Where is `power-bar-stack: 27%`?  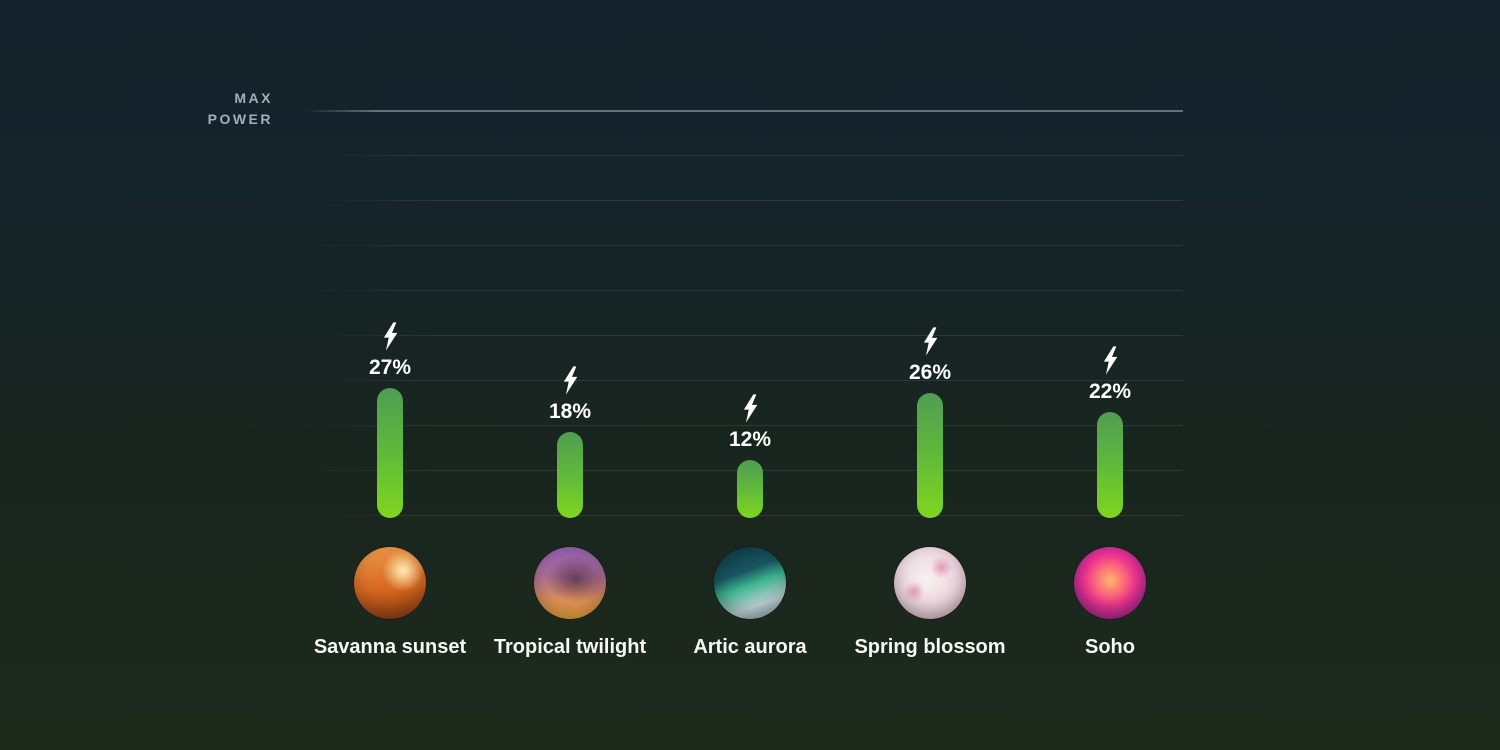
power-bar-stack: 27% is located at coordinates (390, 420).